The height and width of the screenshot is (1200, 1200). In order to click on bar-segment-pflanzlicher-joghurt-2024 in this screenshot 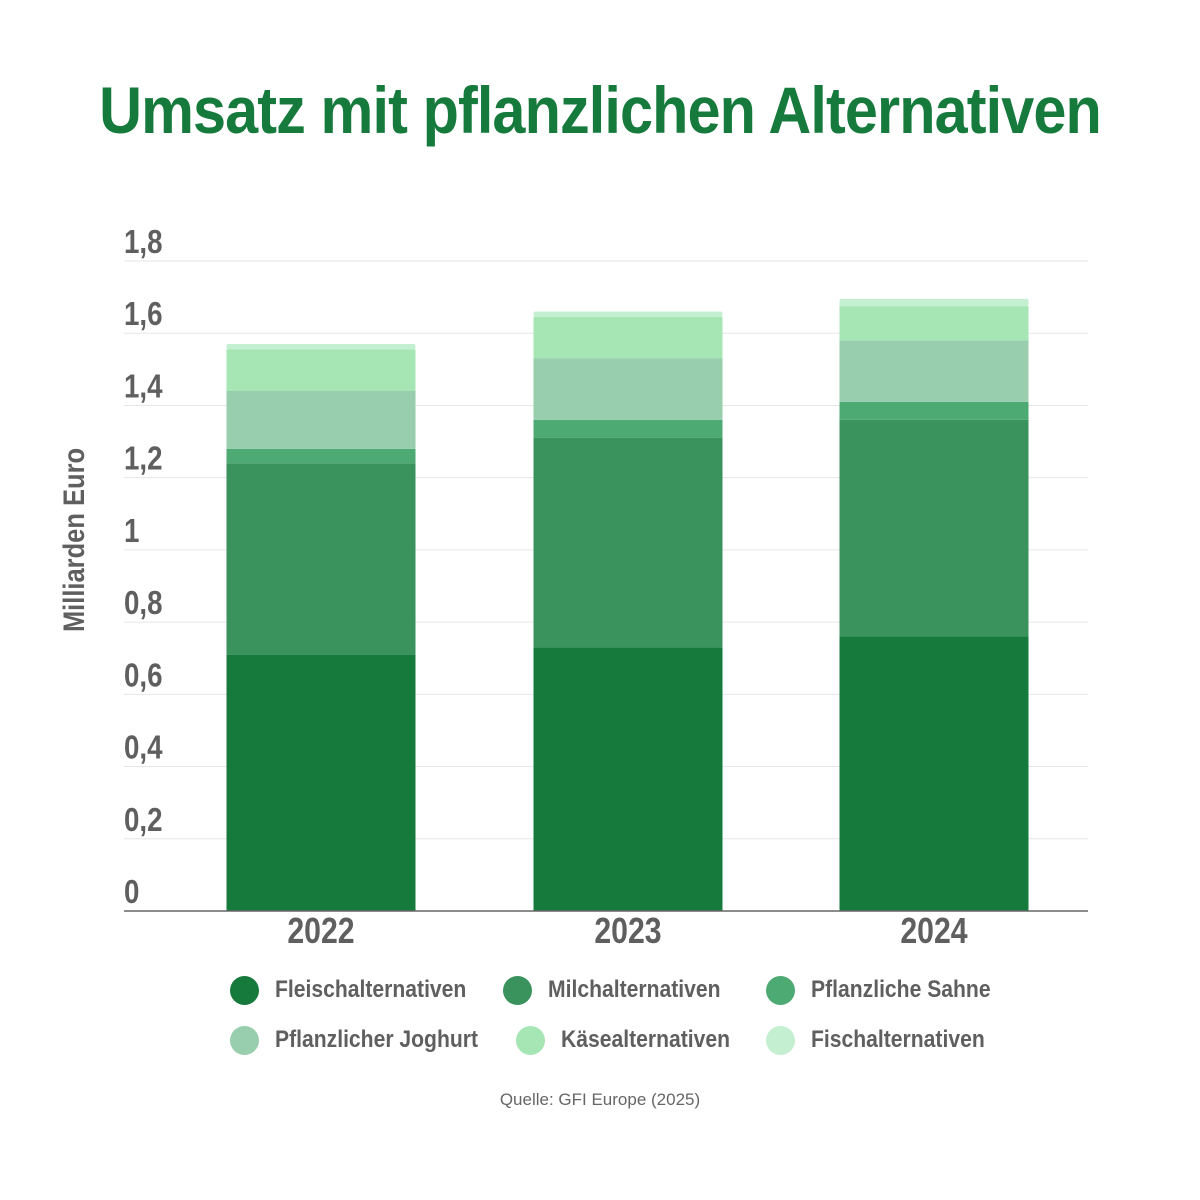, I will do `click(934, 371)`.